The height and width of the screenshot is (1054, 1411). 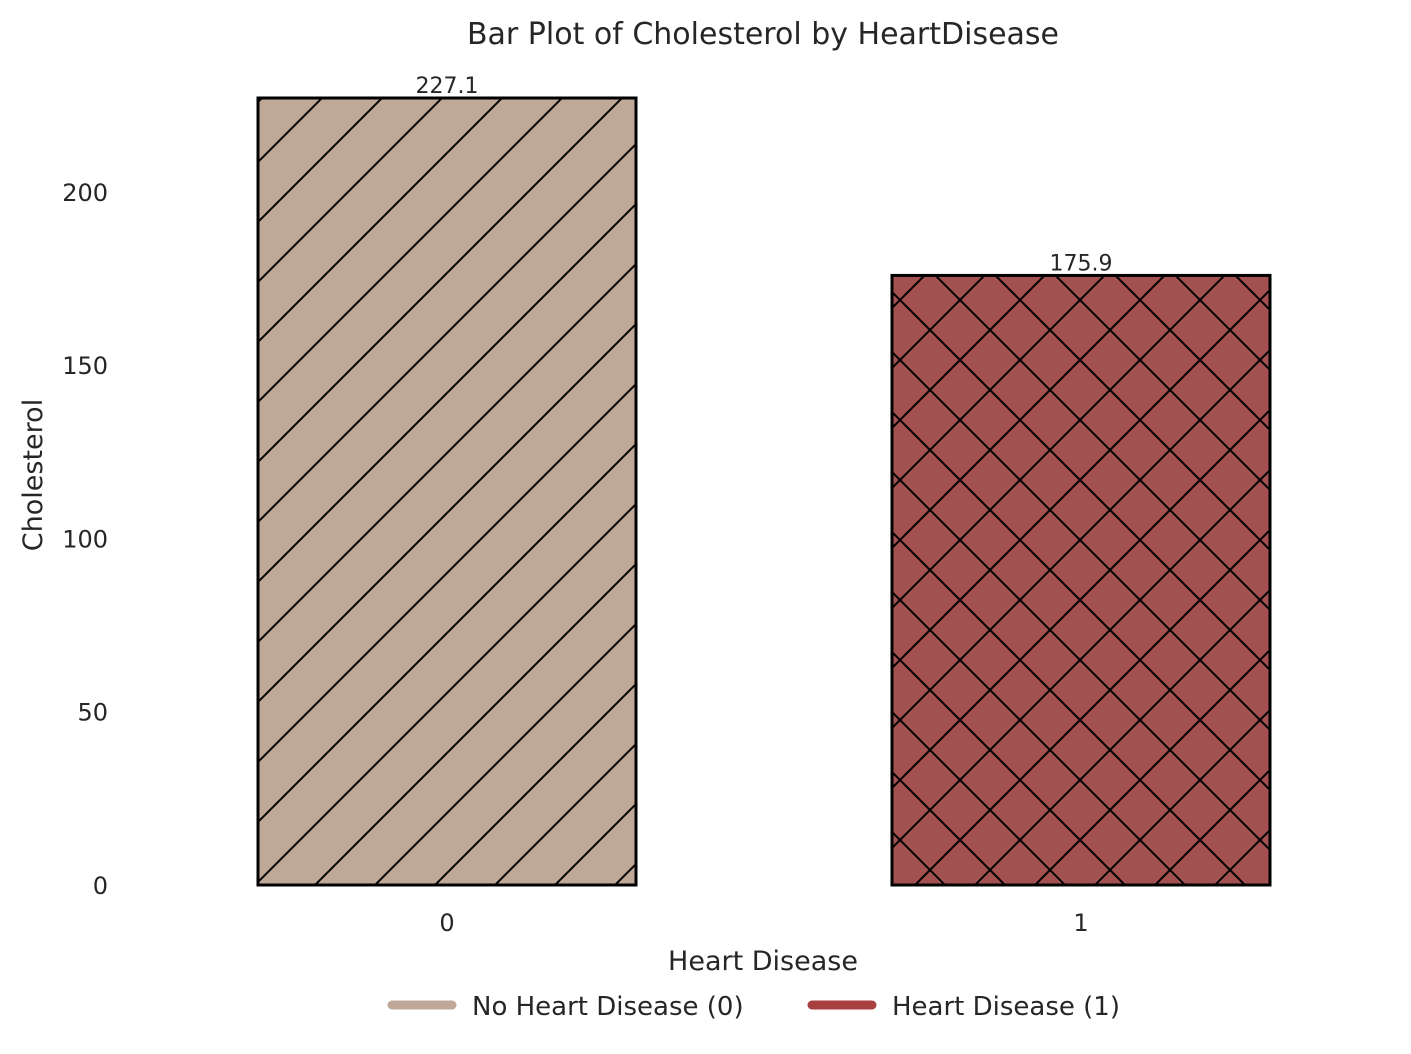 What do you see at coordinates (763, 34) in the screenshot?
I see `chart-title: Bar Plot of Cholesterol by HeartDisease` at bounding box center [763, 34].